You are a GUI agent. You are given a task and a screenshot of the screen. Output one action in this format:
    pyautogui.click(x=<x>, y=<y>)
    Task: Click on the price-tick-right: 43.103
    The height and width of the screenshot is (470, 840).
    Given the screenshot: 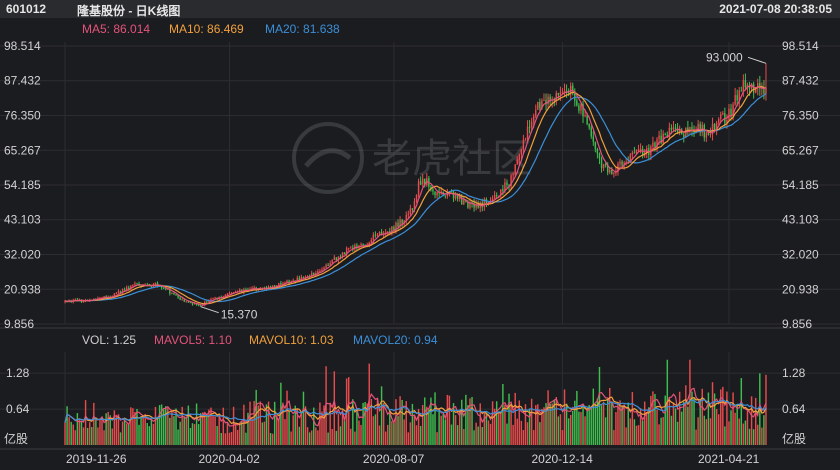 What is the action you would take?
    pyautogui.click(x=800, y=220)
    